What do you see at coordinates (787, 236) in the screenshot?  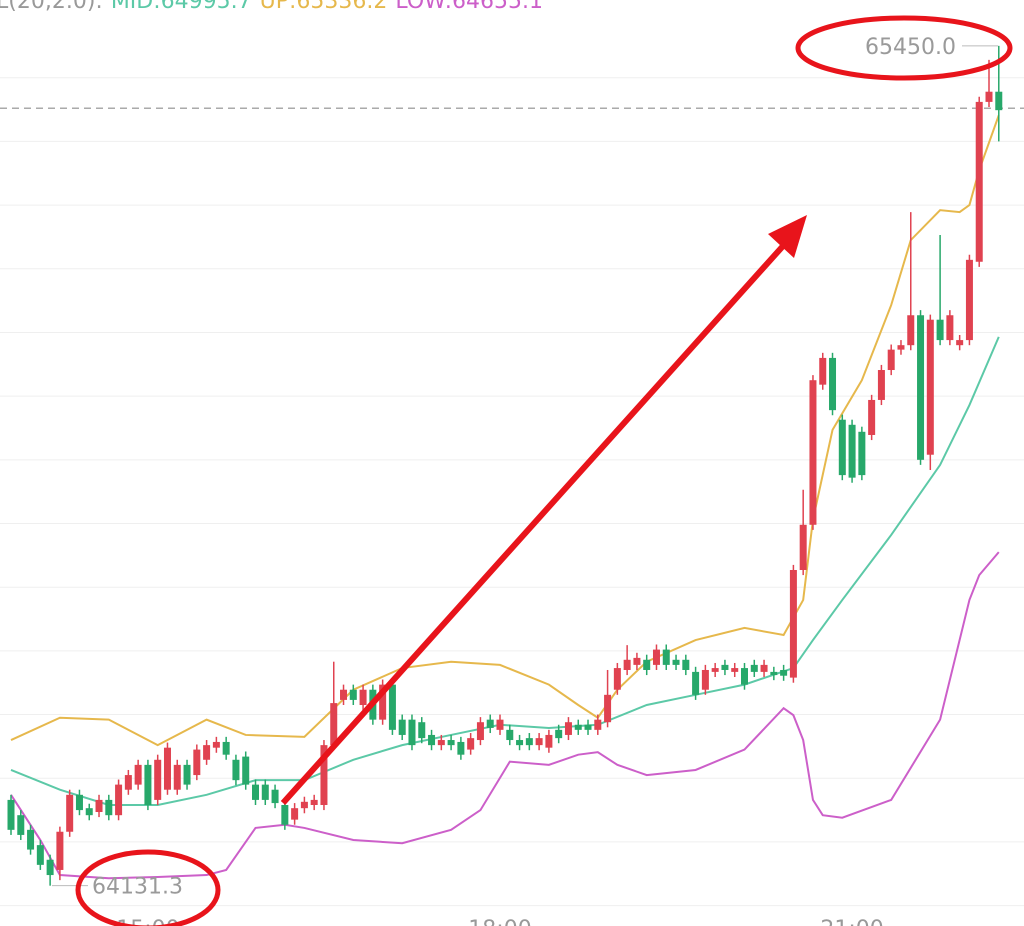 I see `arrow-head` at bounding box center [787, 236].